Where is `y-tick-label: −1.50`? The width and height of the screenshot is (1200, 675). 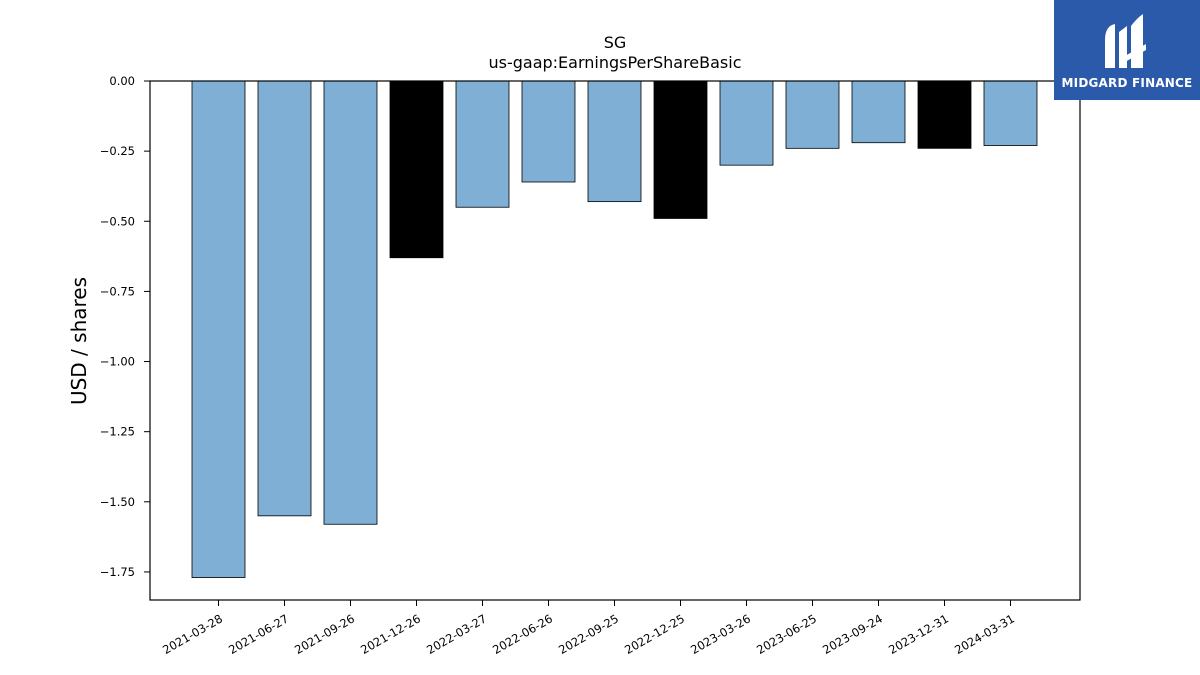 y-tick-label: −1.50 is located at coordinates (117, 502).